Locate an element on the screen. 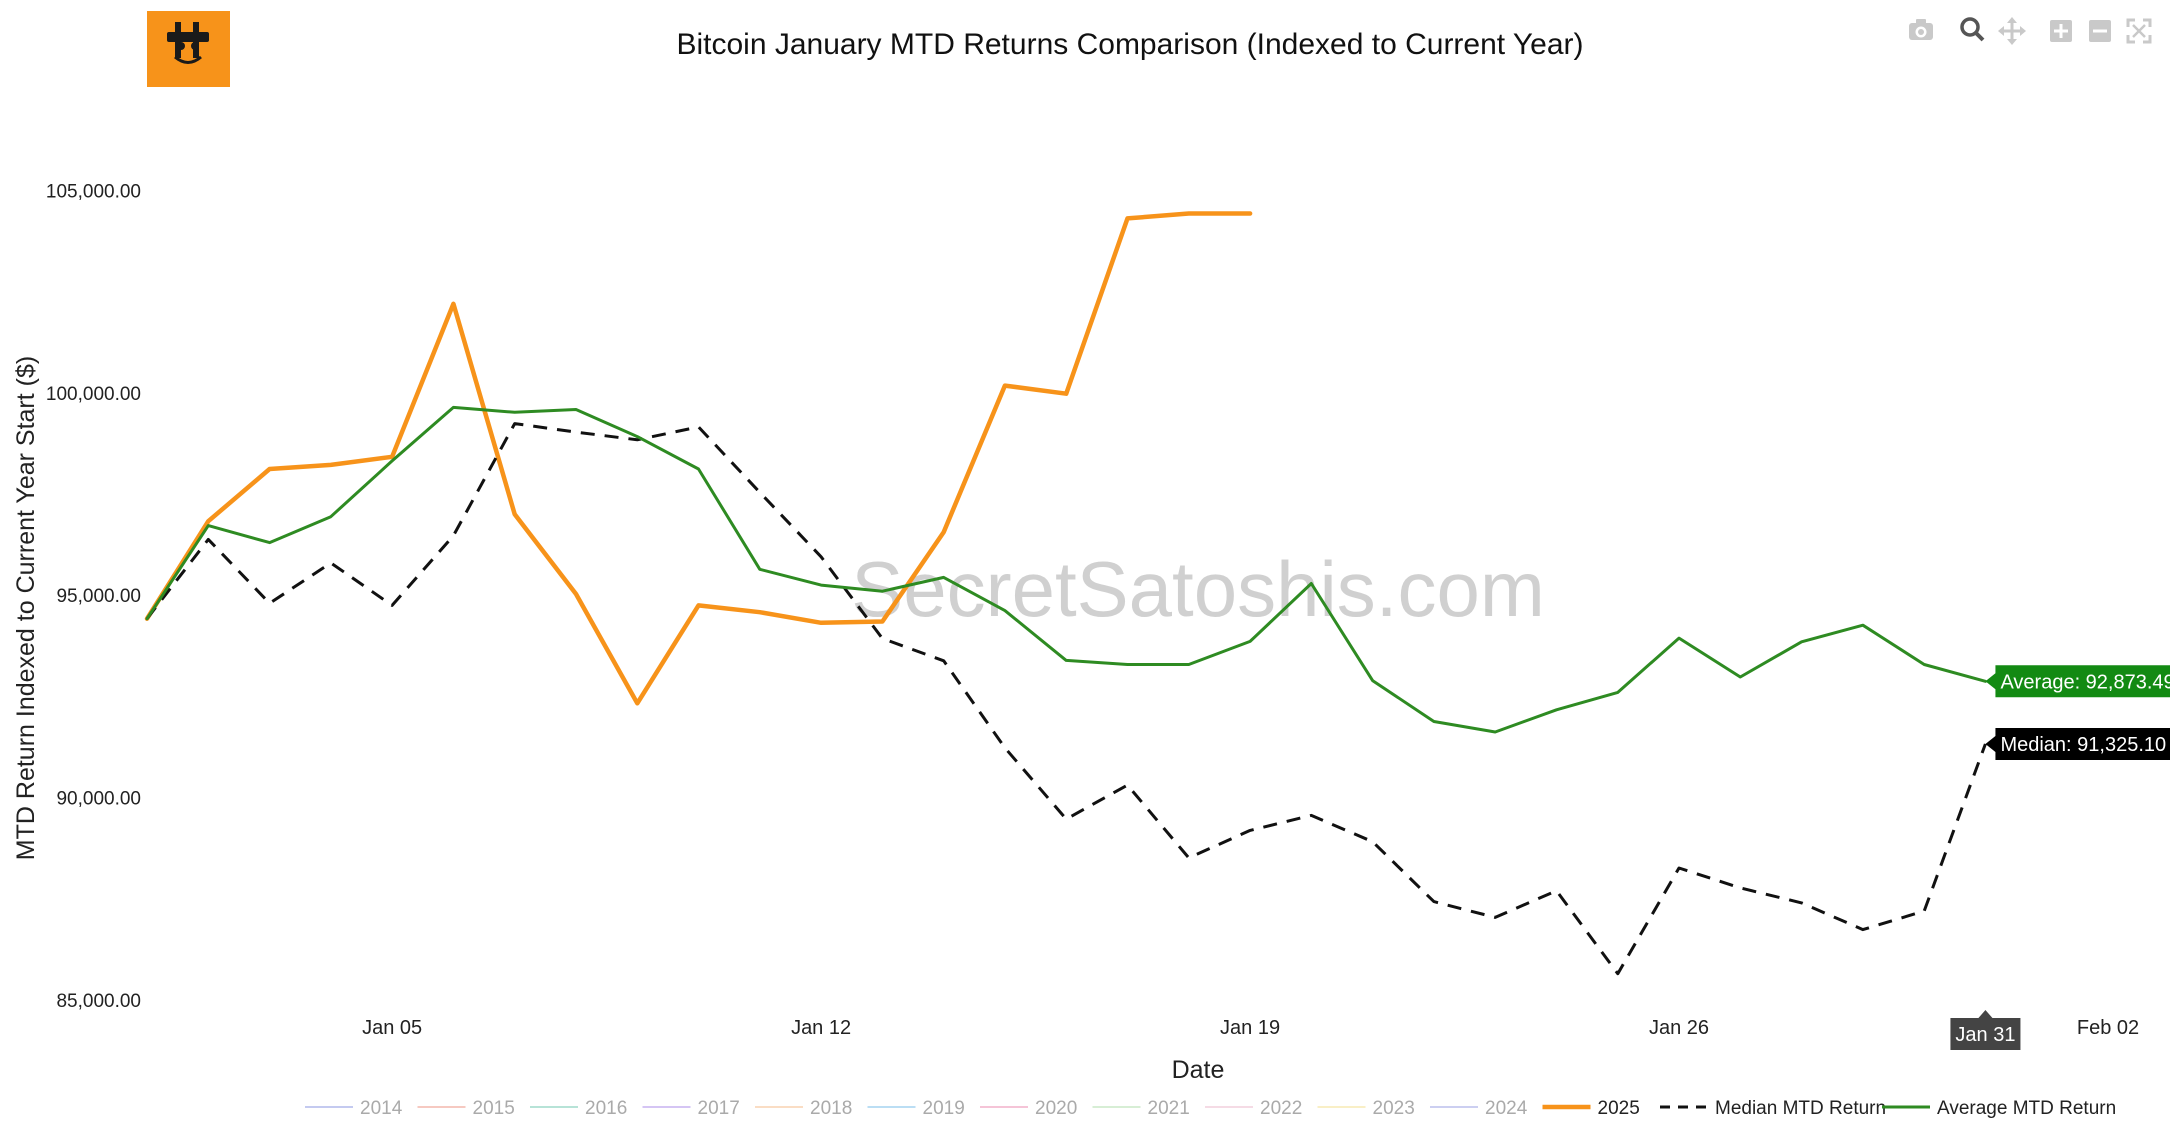 This screenshot has height=1130, width=2170. legend-label: 2016 is located at coordinates (606, 1108).